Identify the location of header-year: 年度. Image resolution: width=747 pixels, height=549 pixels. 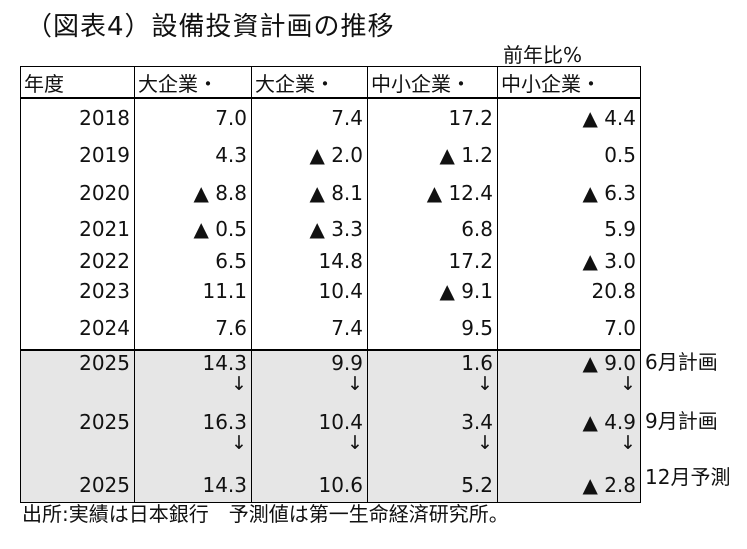
(77, 82).